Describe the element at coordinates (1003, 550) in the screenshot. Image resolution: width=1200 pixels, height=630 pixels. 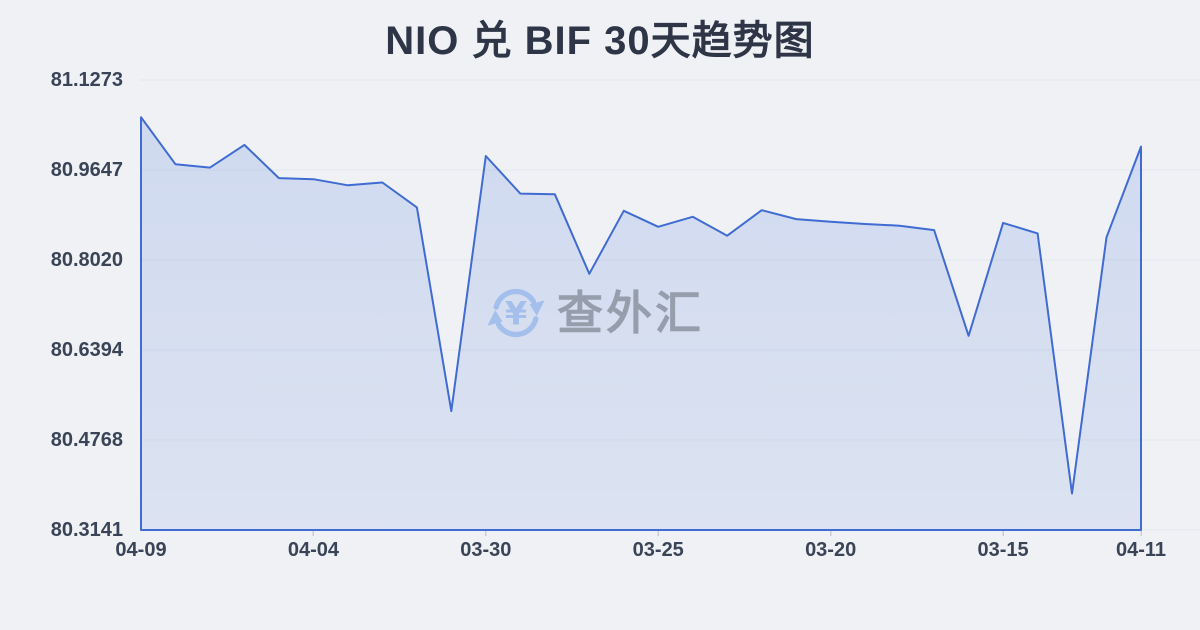
I see `x-axis-label: 03-15` at that location.